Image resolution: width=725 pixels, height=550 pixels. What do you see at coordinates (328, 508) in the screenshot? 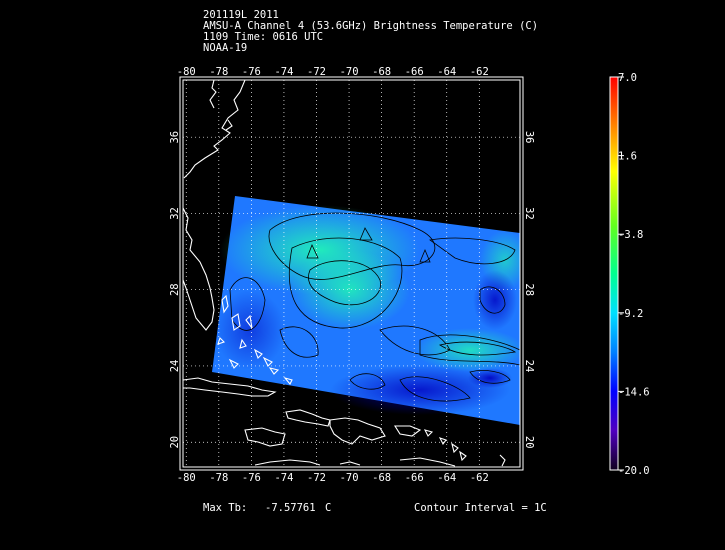
I see `max-tb-unit: C` at bounding box center [328, 508].